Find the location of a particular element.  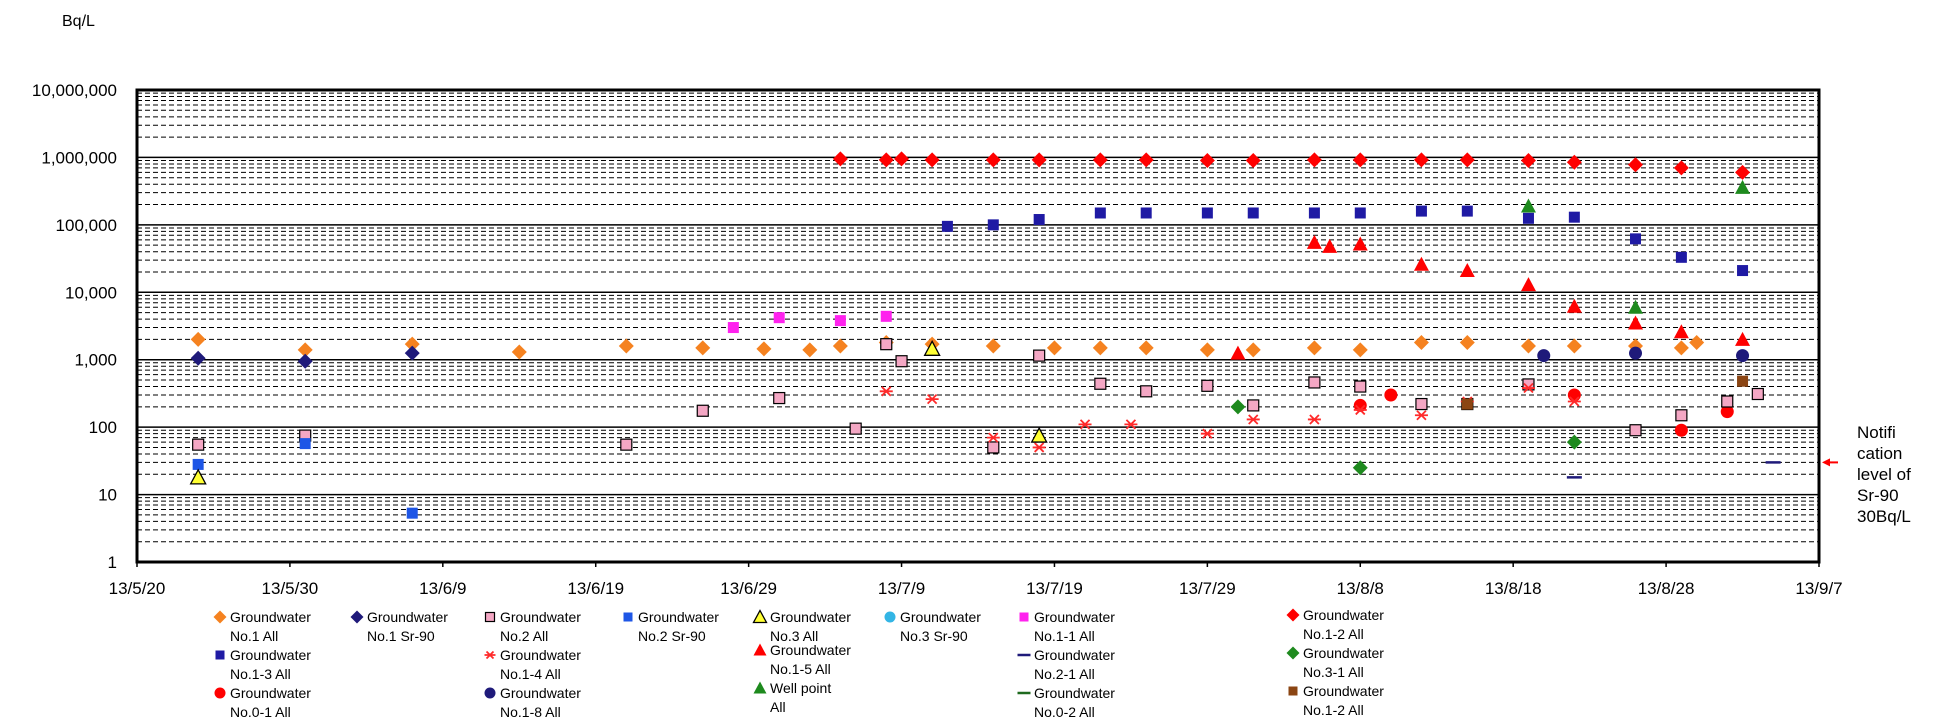

legend-label: No.1-2 All is located at coordinates (1333, 634).